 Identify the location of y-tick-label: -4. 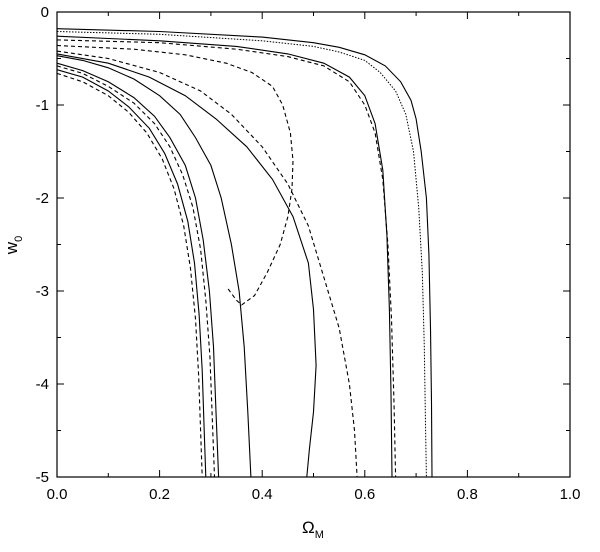
(42, 384).